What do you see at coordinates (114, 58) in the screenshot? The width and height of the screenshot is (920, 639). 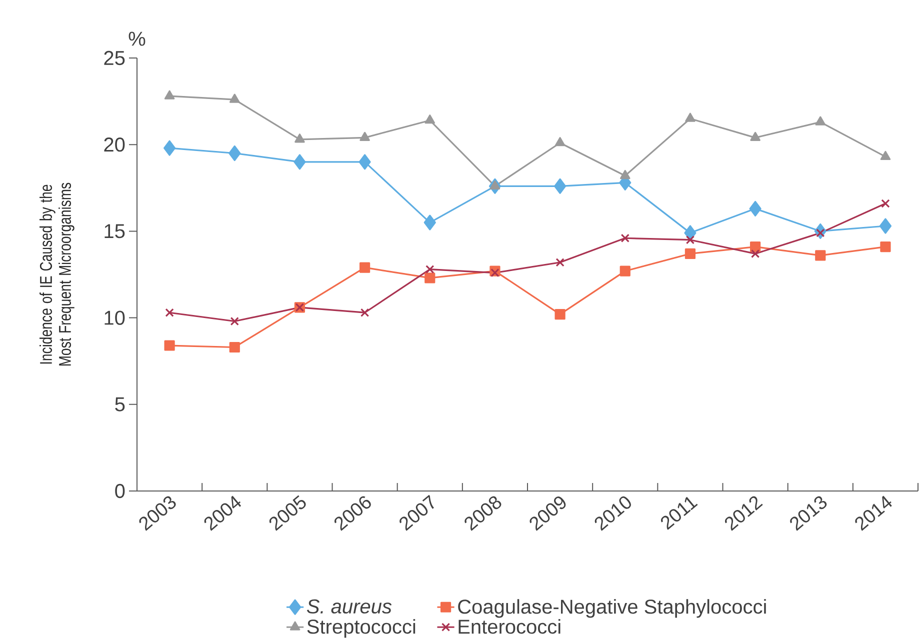 I see `y-tick-label: 25` at bounding box center [114, 58].